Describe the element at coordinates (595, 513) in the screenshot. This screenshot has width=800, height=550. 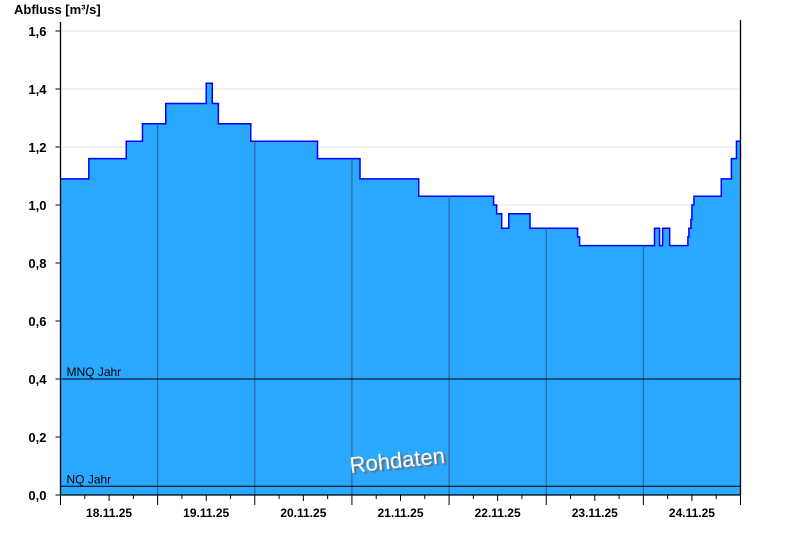
I see `x-tick-label: 23.11.25` at that location.